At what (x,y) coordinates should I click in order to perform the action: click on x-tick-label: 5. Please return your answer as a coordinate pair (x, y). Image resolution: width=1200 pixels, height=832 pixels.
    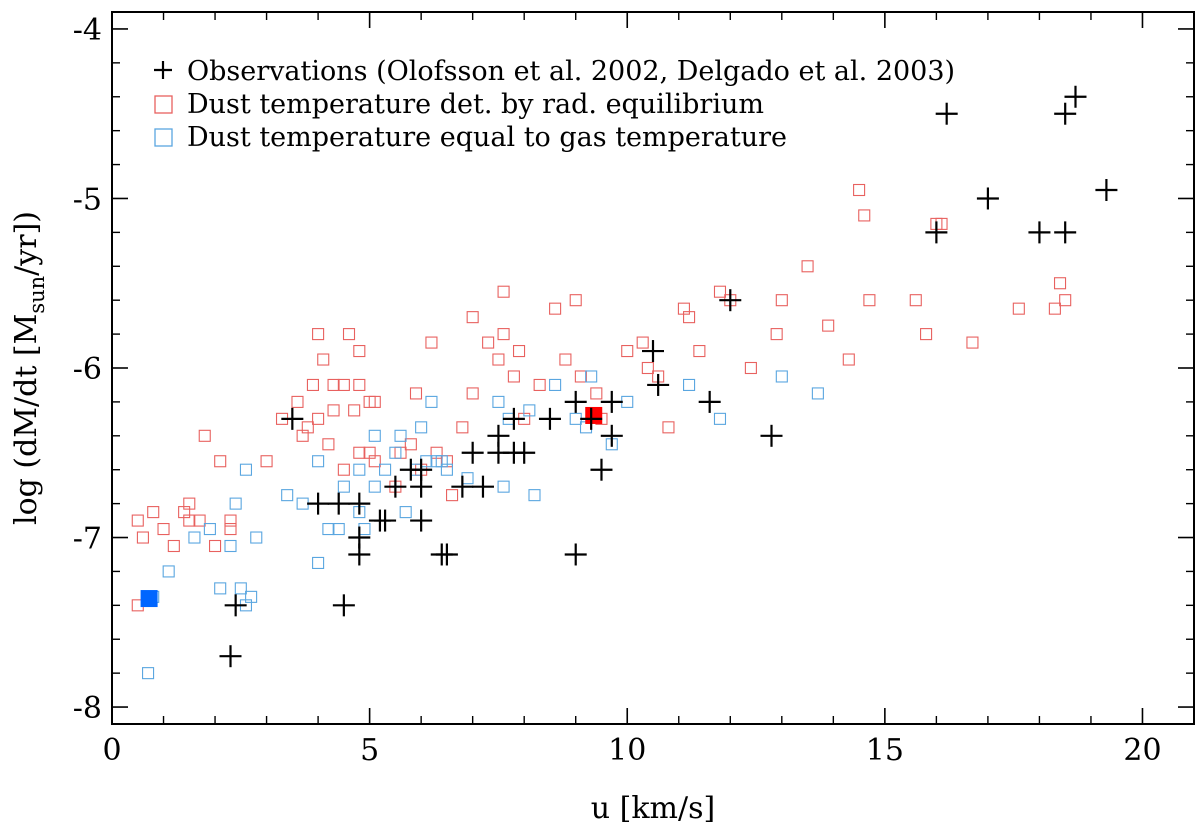
    Looking at the image, I should click on (369, 750).